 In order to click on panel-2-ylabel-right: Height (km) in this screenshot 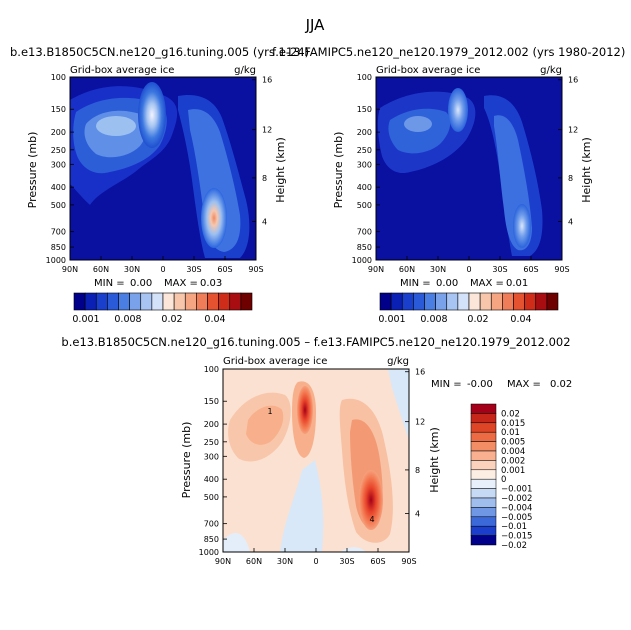, I will do `click(586, 170)`.